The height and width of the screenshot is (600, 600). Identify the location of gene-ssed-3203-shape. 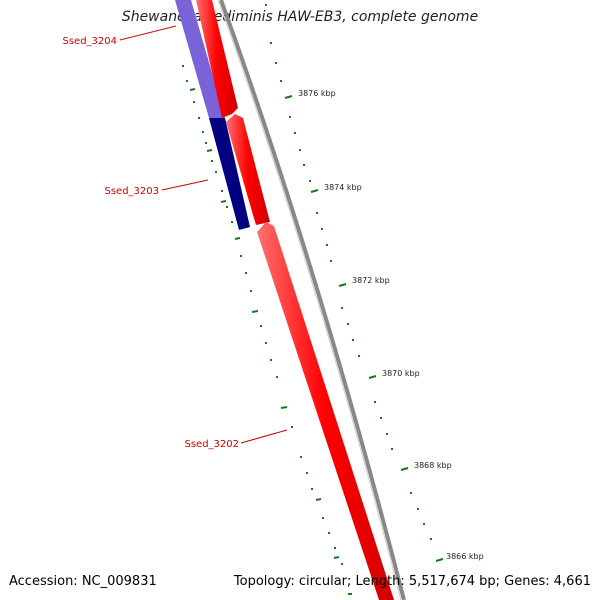
(229, 174).